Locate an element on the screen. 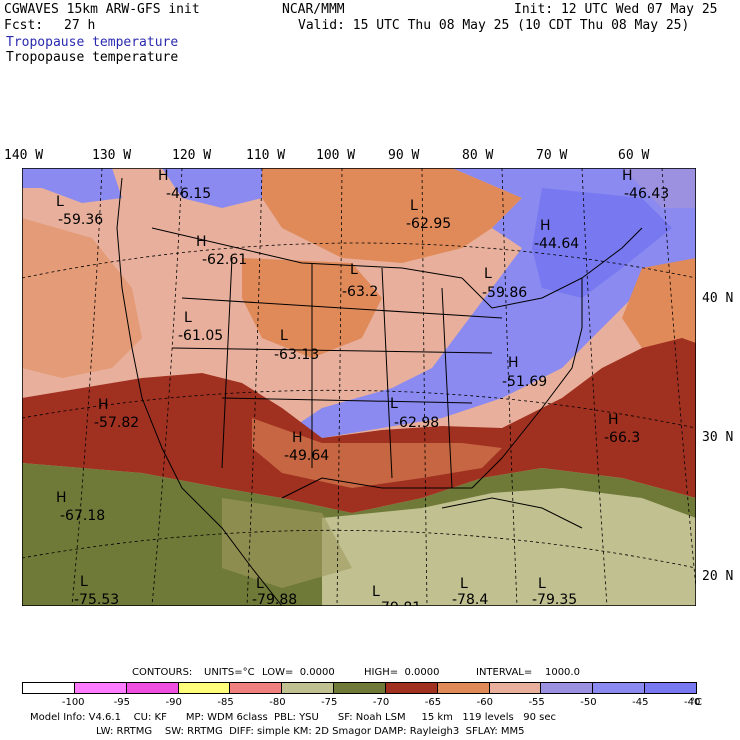 The height and width of the screenshot is (740, 740). field-title-blue: Tropopause temperature is located at coordinates (92, 42).